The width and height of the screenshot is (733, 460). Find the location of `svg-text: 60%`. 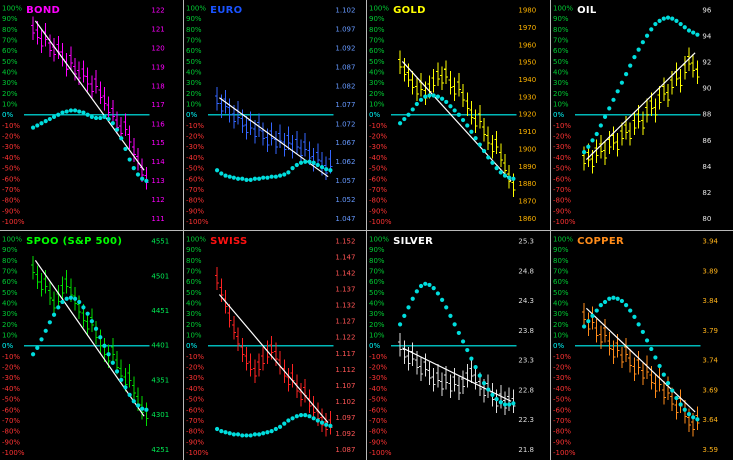

svg-text: 60% is located at coordinates (10, 281).